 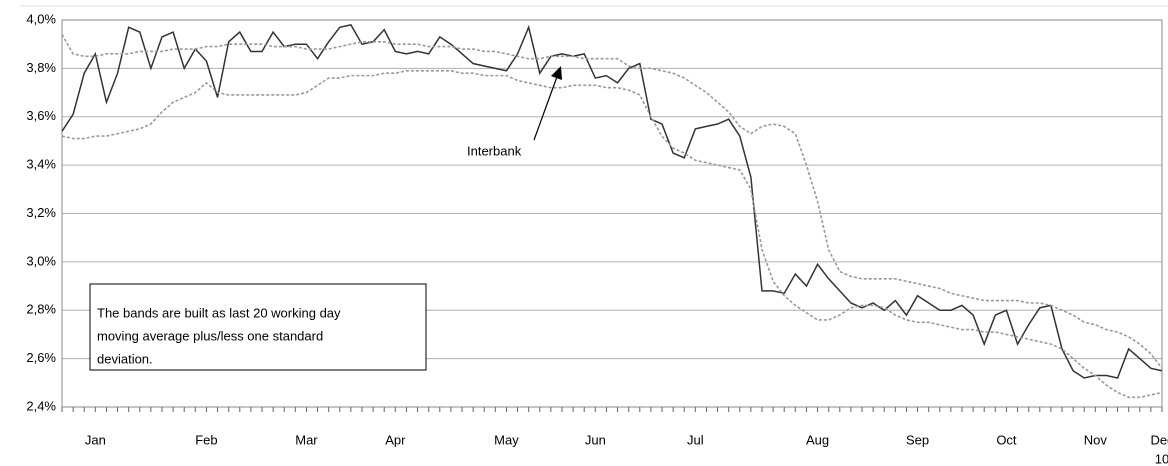 What do you see at coordinates (95, 439) in the screenshot?
I see `x-tick-label: Jan` at bounding box center [95, 439].